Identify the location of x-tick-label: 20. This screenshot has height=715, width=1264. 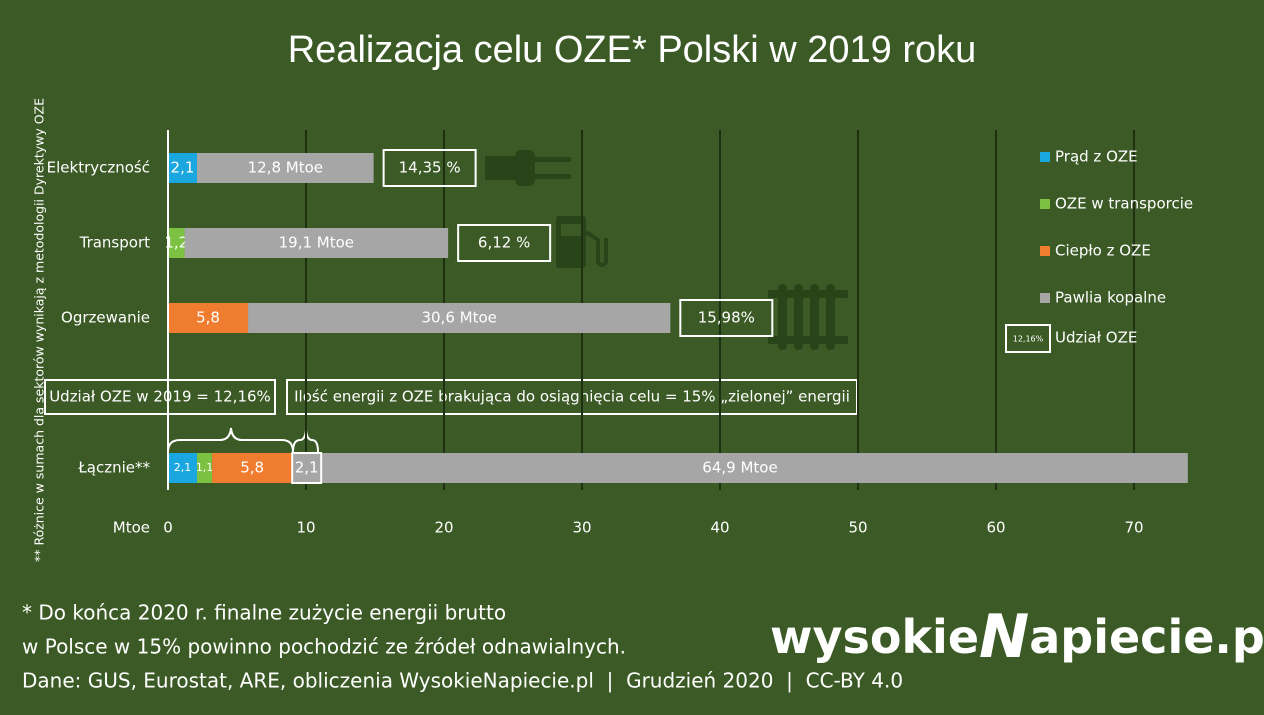
(443, 528).